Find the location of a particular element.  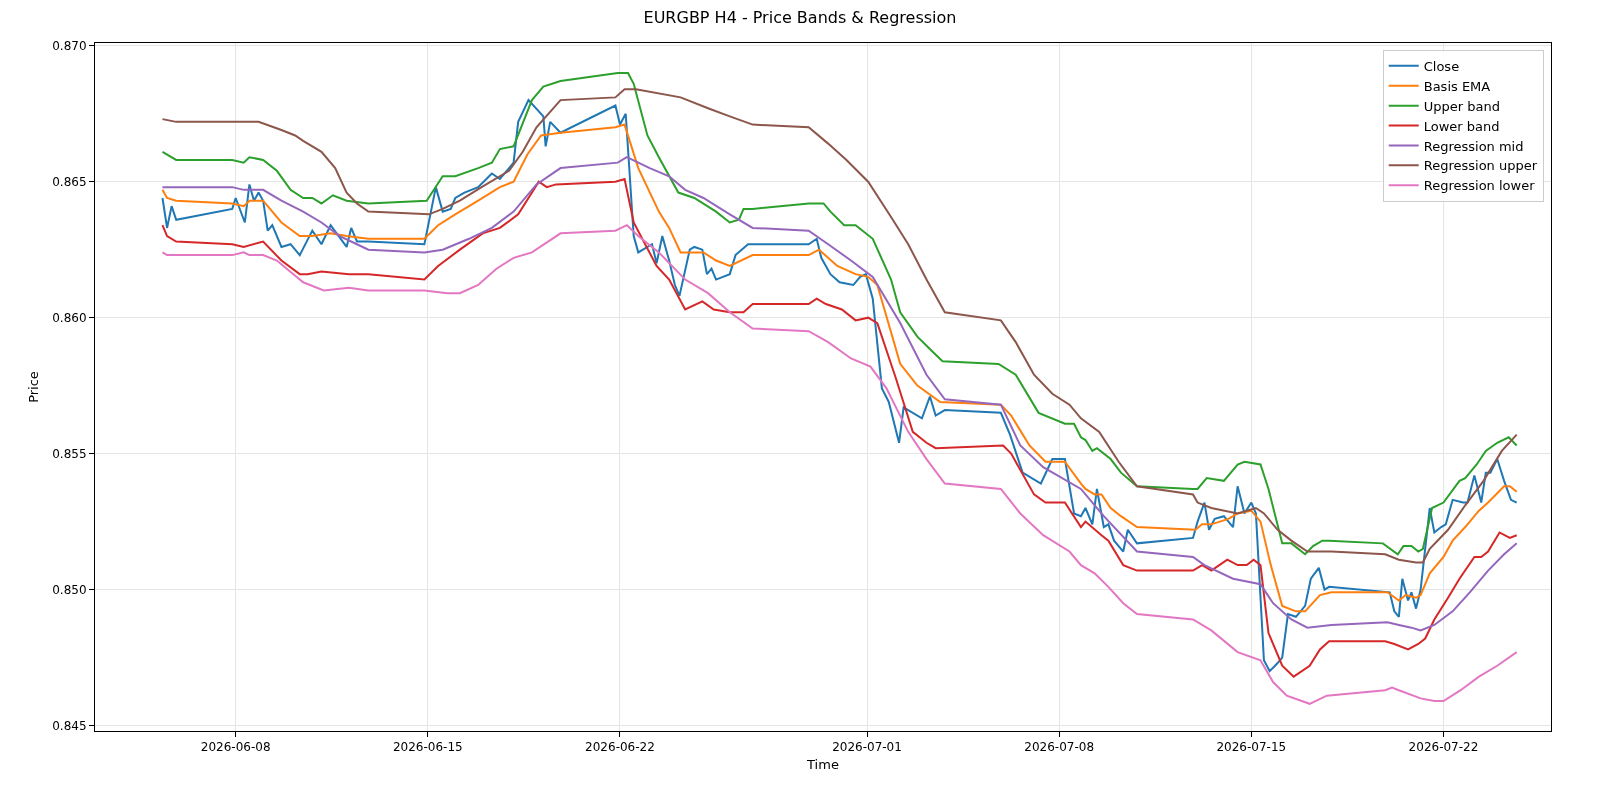

legend-label: Regression upper is located at coordinates (1480, 166).